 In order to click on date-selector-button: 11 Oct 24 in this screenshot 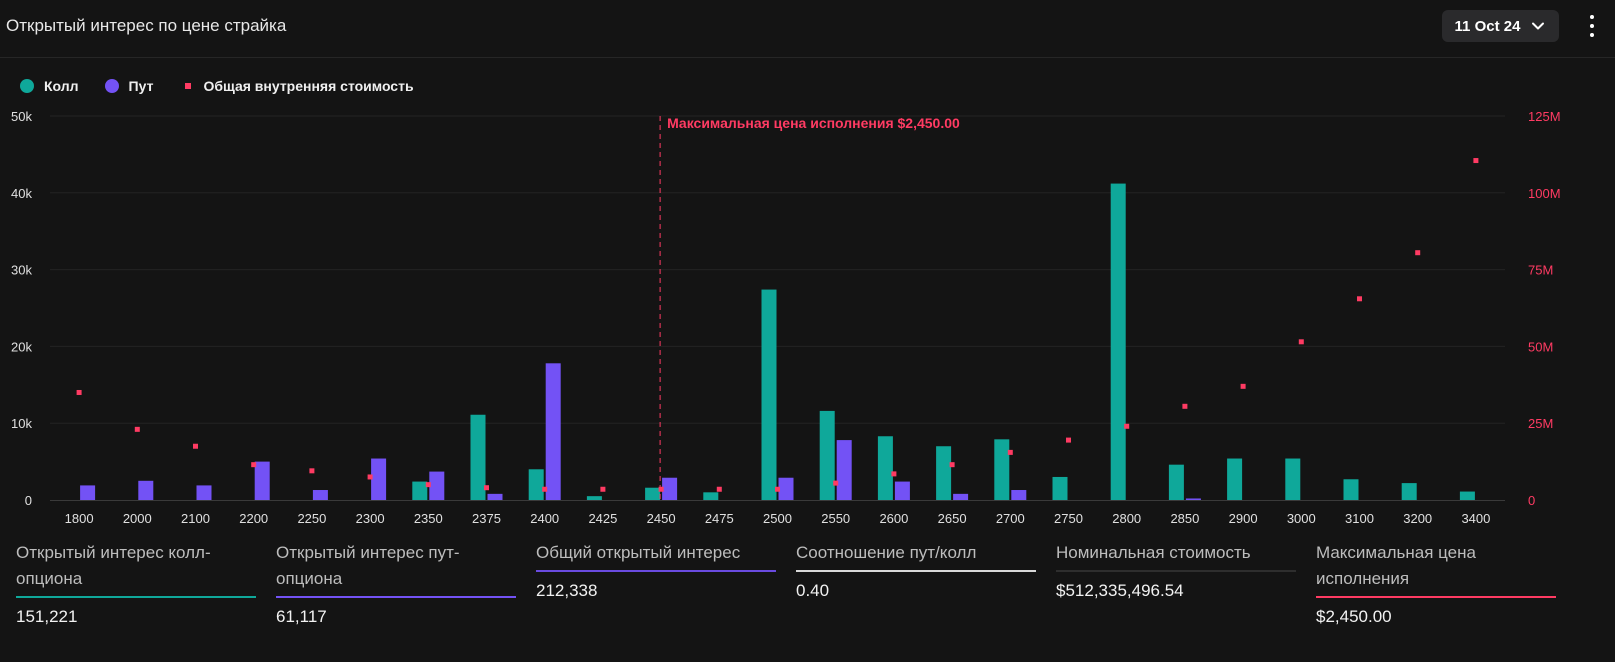, I will do `click(1500, 26)`.